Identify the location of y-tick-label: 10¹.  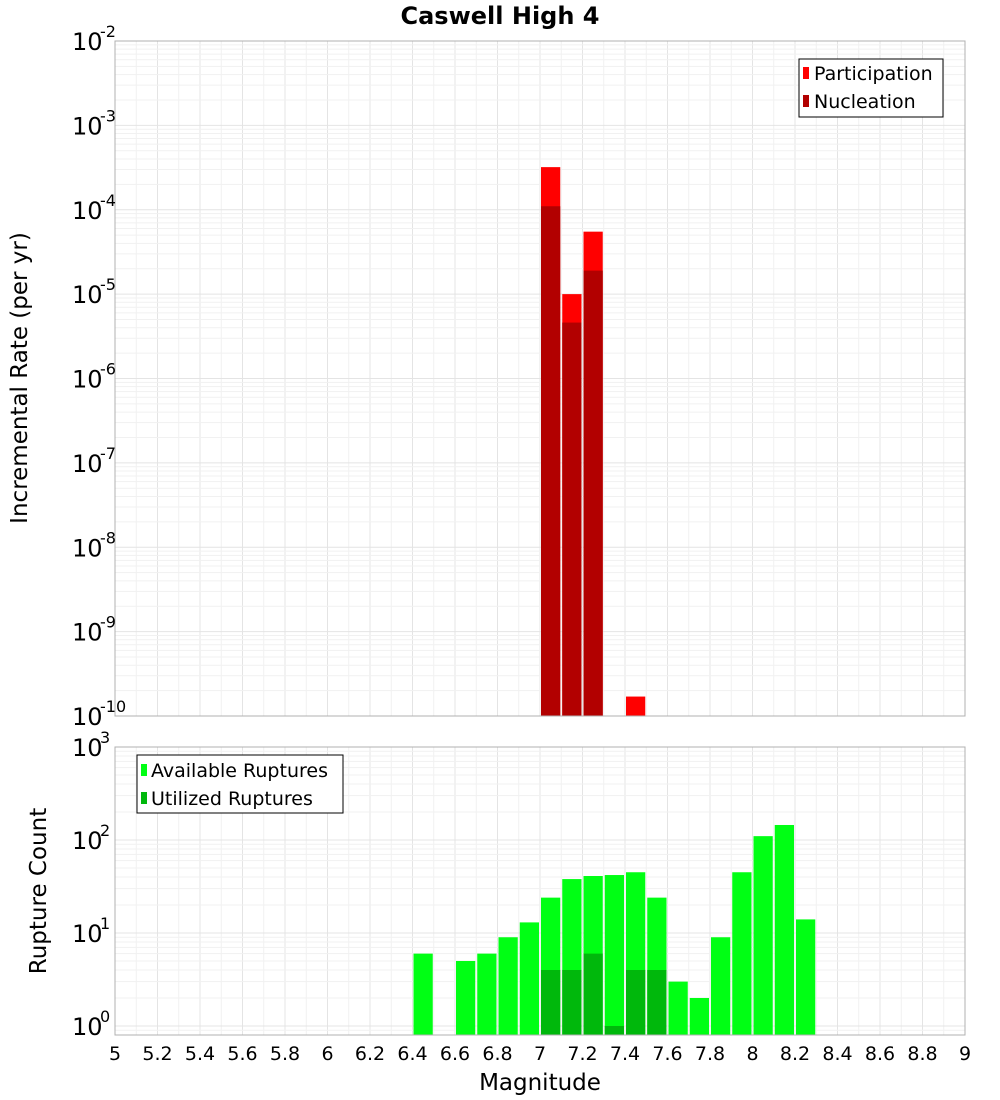
(91, 931).